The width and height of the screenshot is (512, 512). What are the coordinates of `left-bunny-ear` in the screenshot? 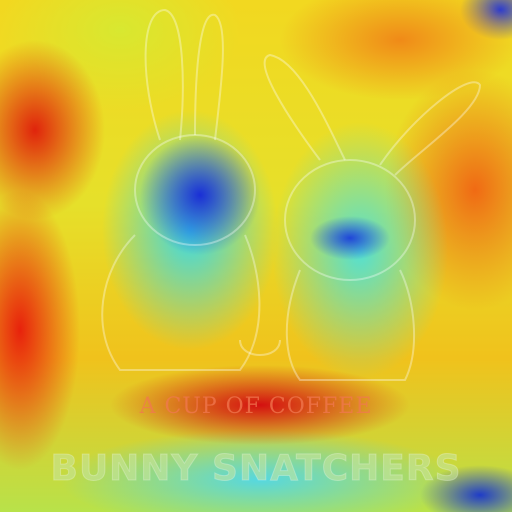 It's located at (164, 74).